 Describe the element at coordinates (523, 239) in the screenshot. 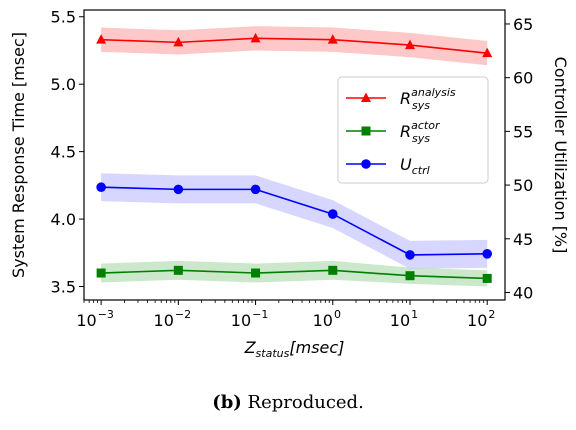

I see `ytick-right-label-1: 45` at that location.